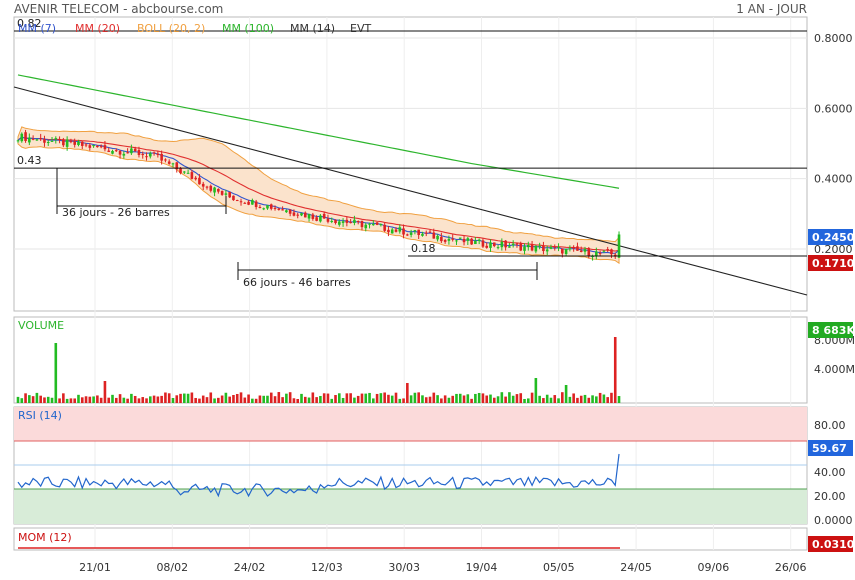 The width and height of the screenshot is (855, 580). Describe the element at coordinates (830, 330) in the screenshot. I see `volume-badge-bg` at that location.